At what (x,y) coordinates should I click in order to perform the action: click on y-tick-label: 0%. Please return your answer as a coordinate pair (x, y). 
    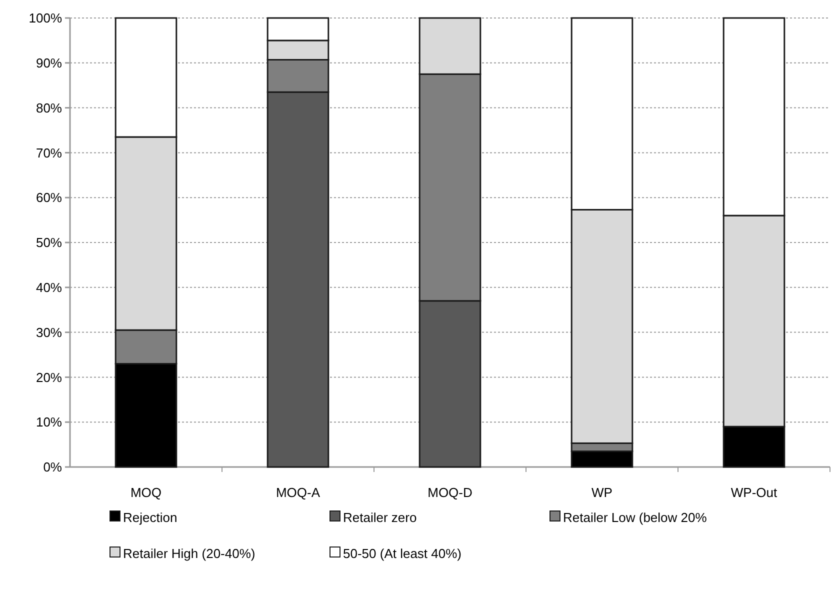
    Looking at the image, I should click on (52, 467).